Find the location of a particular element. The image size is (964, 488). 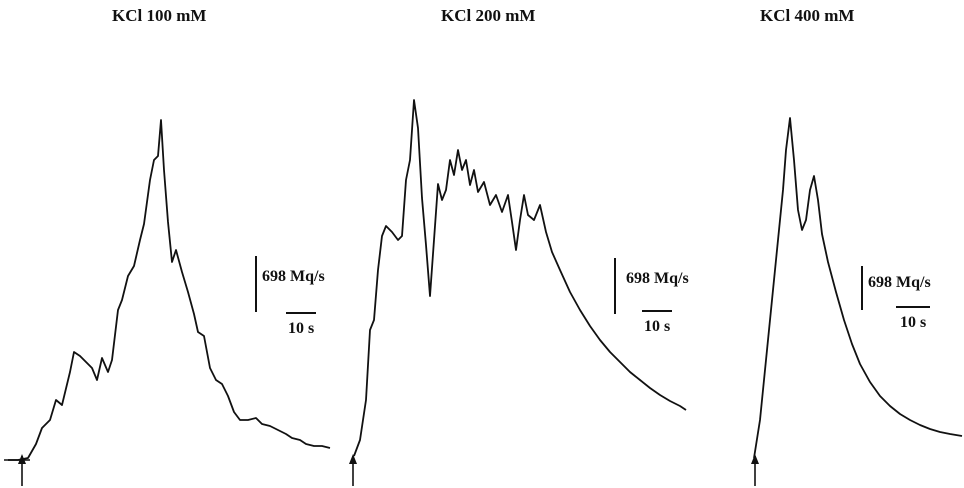

panel-title-kcl-200: KCl 200 mM is located at coordinates (488, 15).